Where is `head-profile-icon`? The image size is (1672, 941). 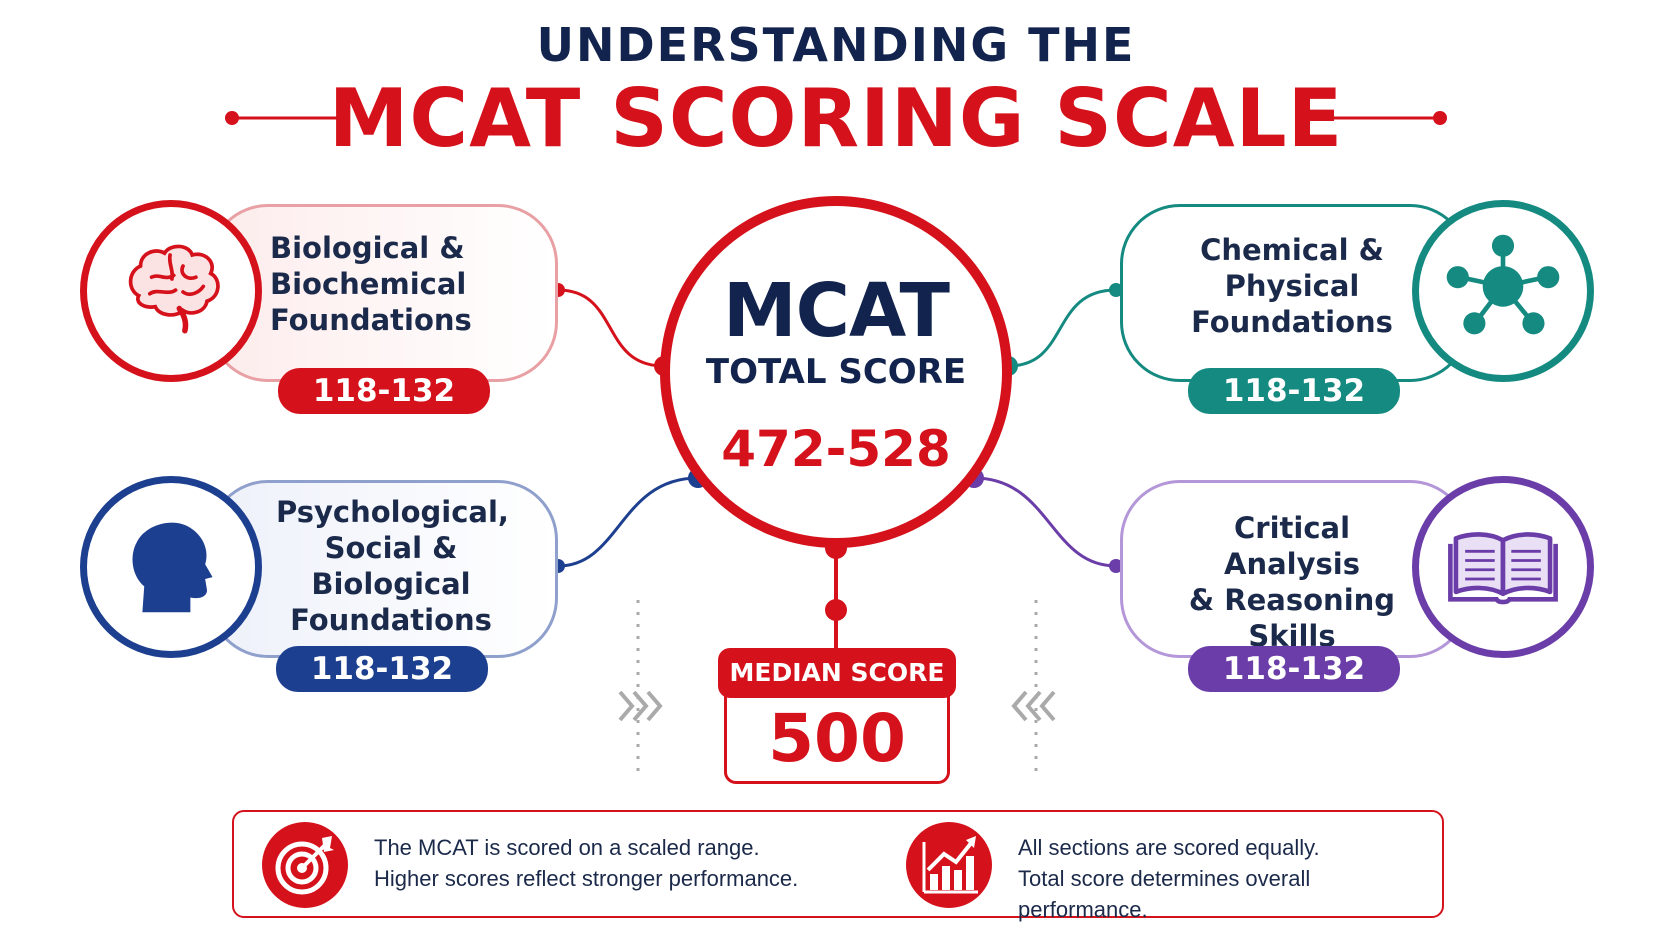 head-profile-icon is located at coordinates (172, 567).